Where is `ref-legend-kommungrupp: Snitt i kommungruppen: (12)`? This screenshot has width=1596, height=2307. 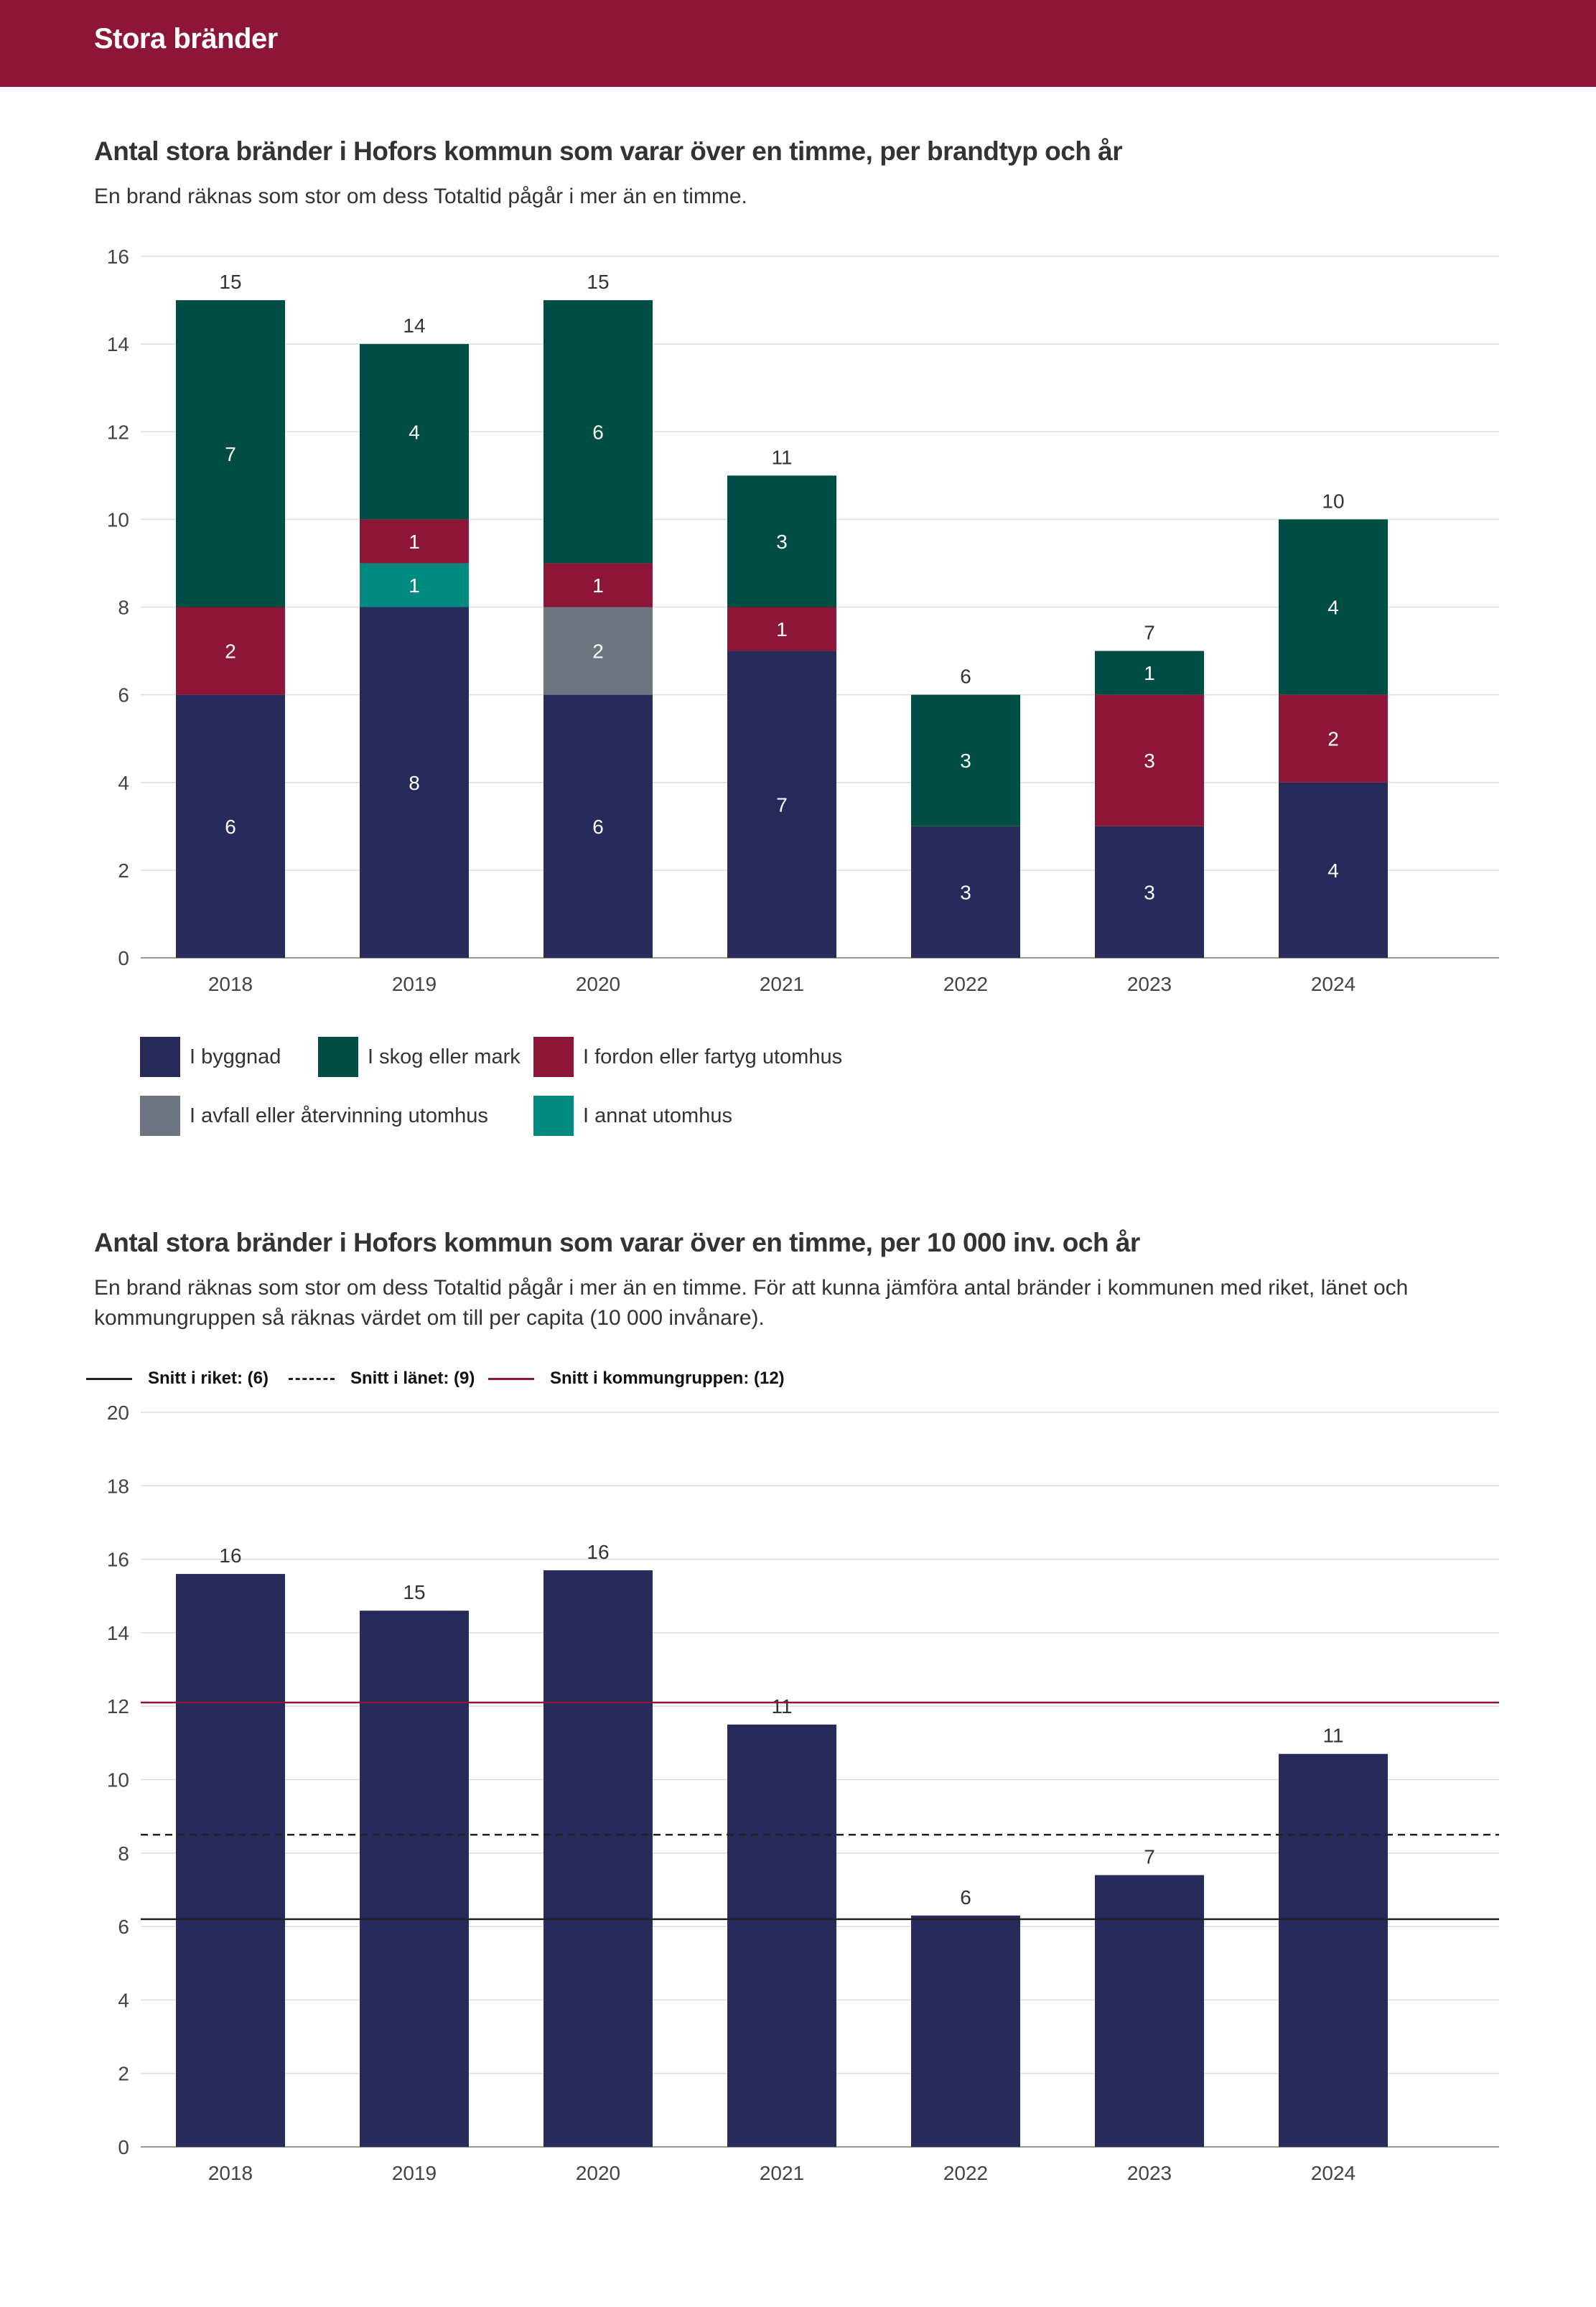
ref-legend-kommungrupp: Snitt i kommungruppen: (12) is located at coordinates (636, 1378).